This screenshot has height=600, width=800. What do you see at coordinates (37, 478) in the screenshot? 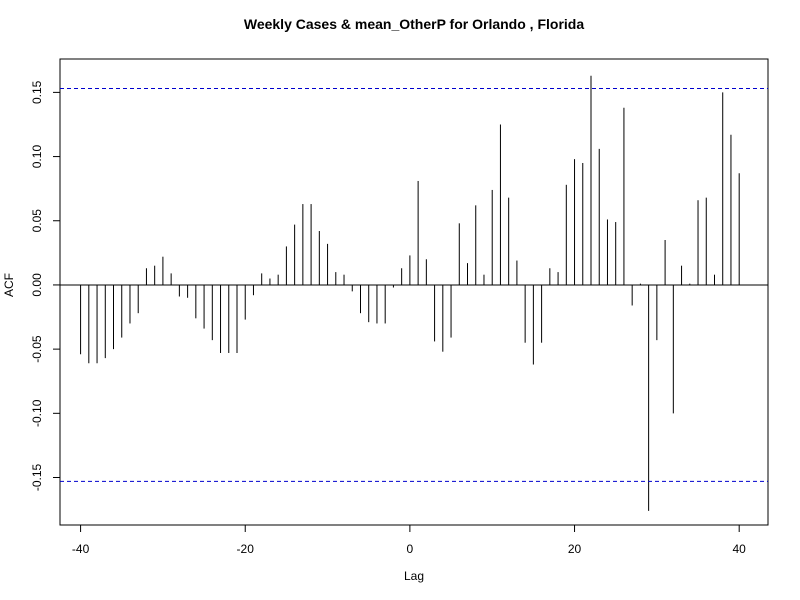
I see `y-tick-label: -0.15` at bounding box center [37, 478].